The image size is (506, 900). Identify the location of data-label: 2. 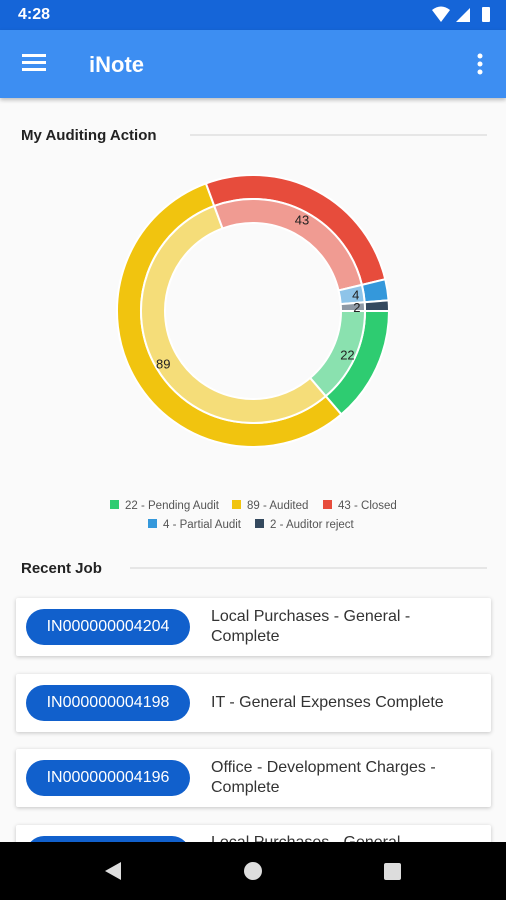
(356, 307).